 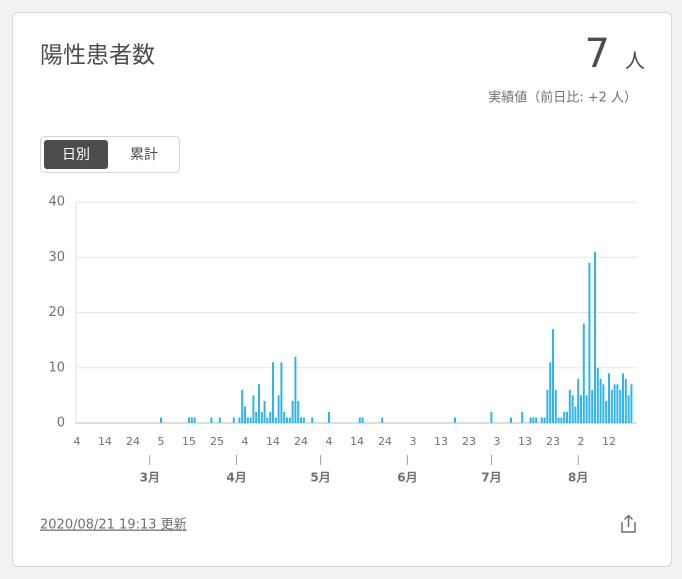 What do you see at coordinates (578, 478) in the screenshot?
I see `month-label: 8月` at bounding box center [578, 478].